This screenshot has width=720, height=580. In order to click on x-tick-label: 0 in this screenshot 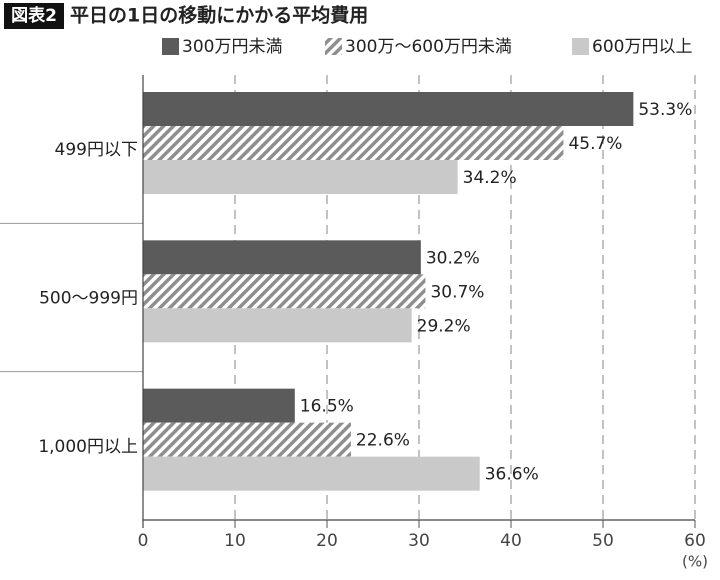, I will do `click(143, 541)`.